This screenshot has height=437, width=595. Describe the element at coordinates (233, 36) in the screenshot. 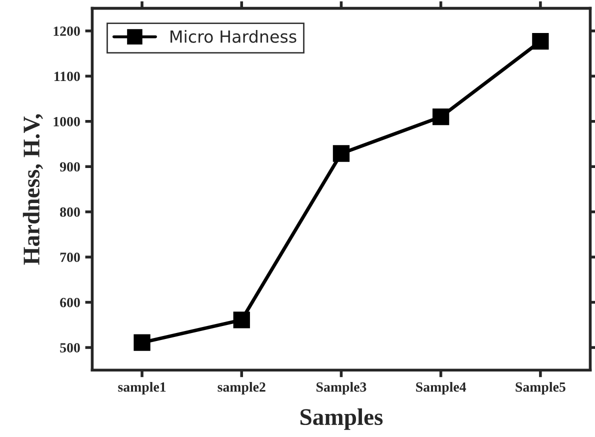

I see `legend-label: Micro Hardness` at that location.